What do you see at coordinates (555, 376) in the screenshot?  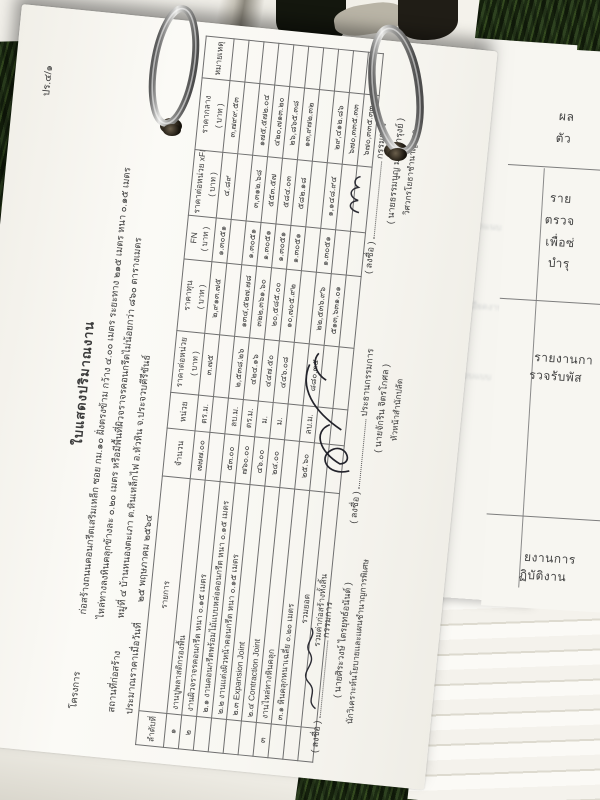 I see `fragment-text: รวจรับพัส` at bounding box center [555, 376].